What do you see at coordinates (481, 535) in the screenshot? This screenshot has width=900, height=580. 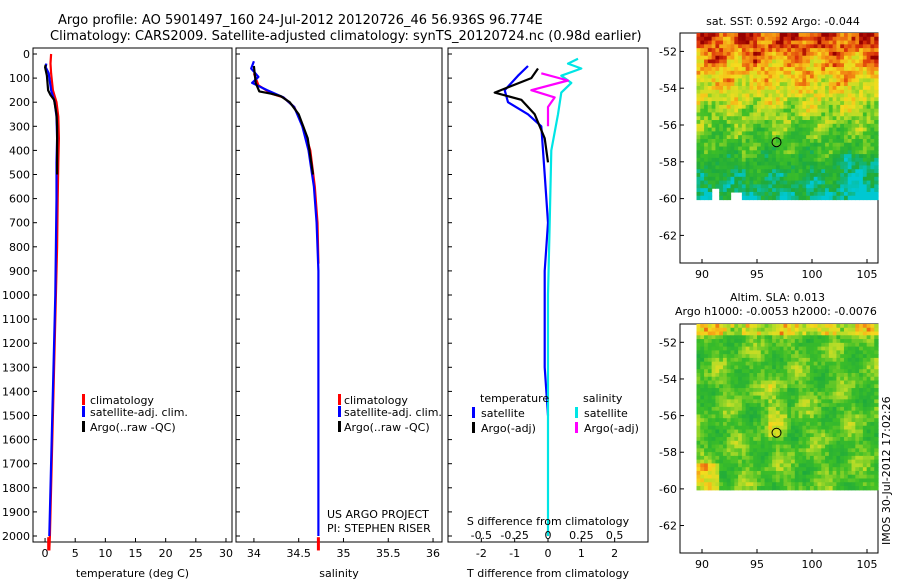 I see `diff-s-tick-label: -0.5` at bounding box center [481, 535].